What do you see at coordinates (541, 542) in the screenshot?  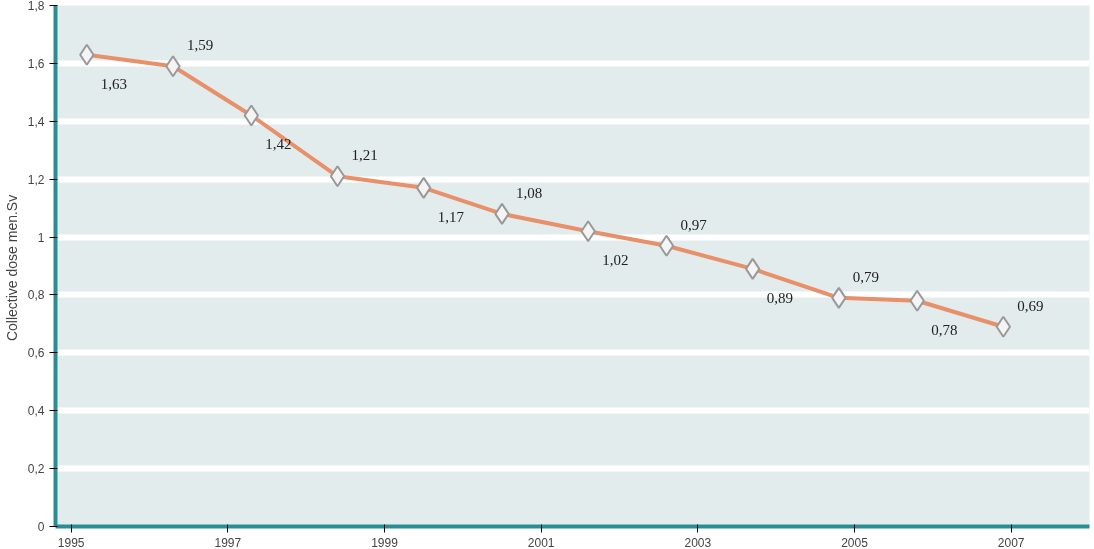 I see `x-tick-label: 2001` at bounding box center [541, 542].